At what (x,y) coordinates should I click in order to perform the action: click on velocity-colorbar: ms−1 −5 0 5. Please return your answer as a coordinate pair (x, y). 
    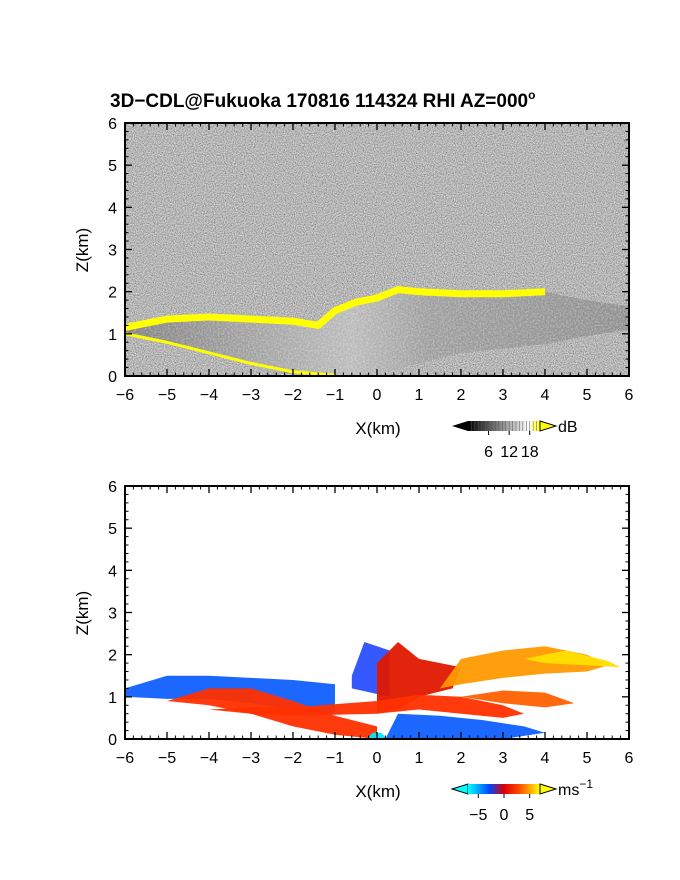
    Looking at the image, I should click on (521, 800).